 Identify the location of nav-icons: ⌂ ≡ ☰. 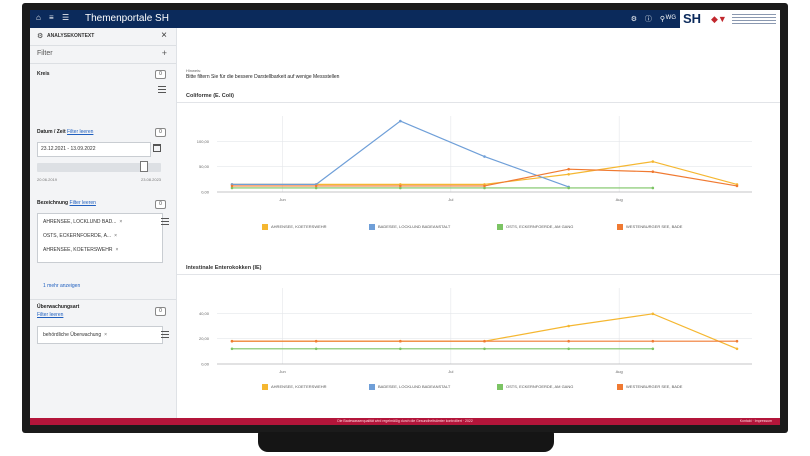
(54, 17).